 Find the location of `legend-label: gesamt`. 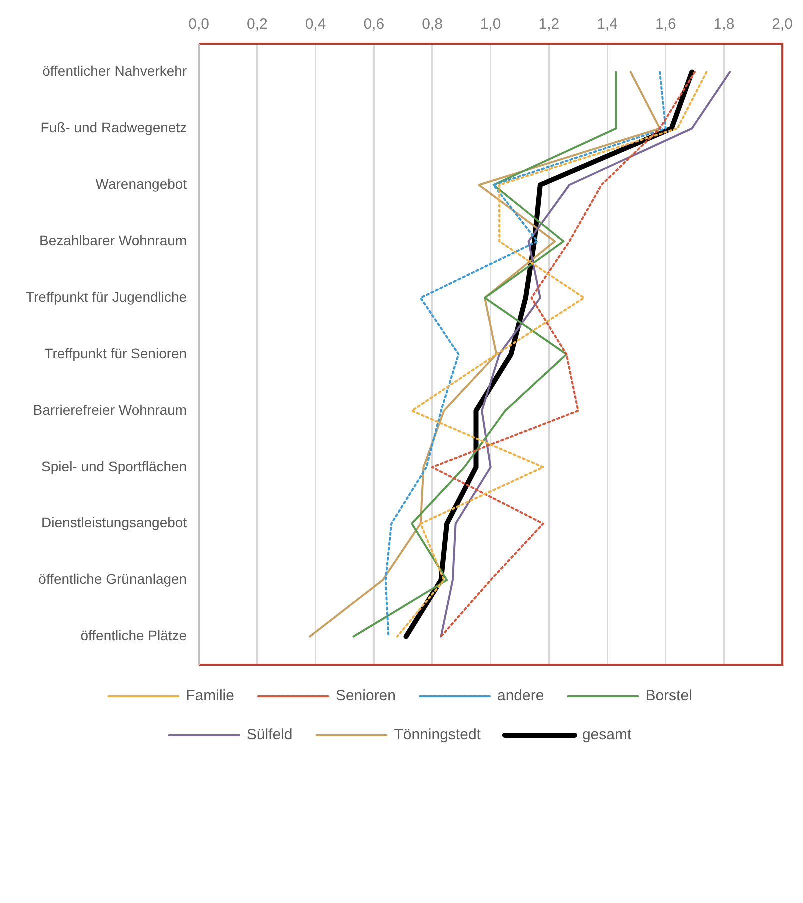

legend-label: gesamt is located at coordinates (607, 735).